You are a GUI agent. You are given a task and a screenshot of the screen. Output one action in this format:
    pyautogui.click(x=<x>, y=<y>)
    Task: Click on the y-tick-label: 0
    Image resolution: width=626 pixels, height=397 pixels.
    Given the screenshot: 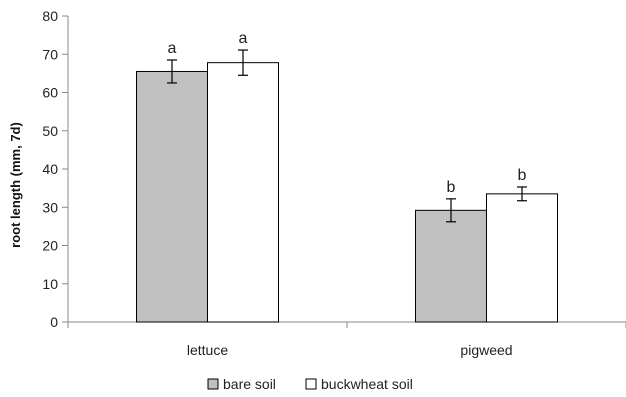 What is the action you would take?
    pyautogui.click(x=54, y=322)
    